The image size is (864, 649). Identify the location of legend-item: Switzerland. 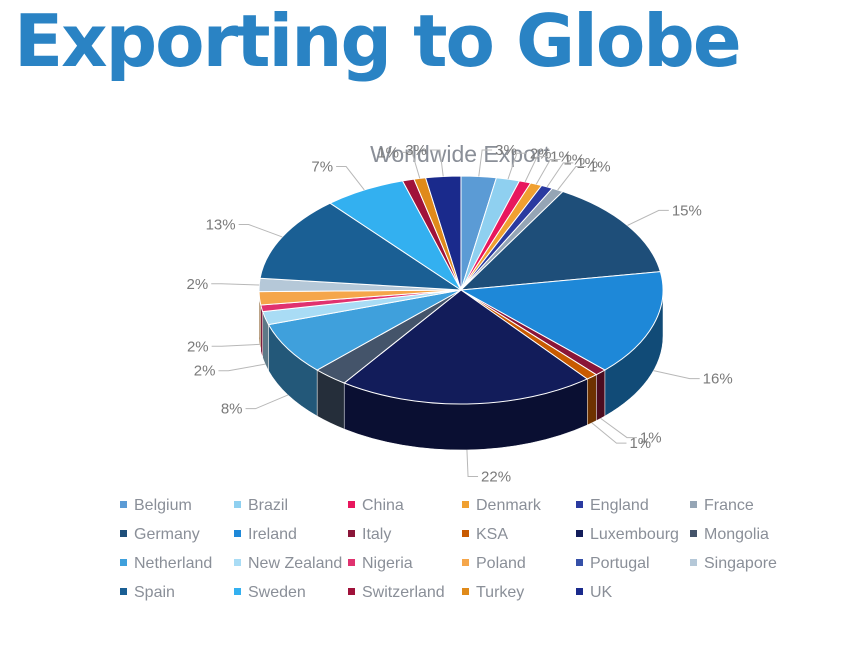
(396, 593).